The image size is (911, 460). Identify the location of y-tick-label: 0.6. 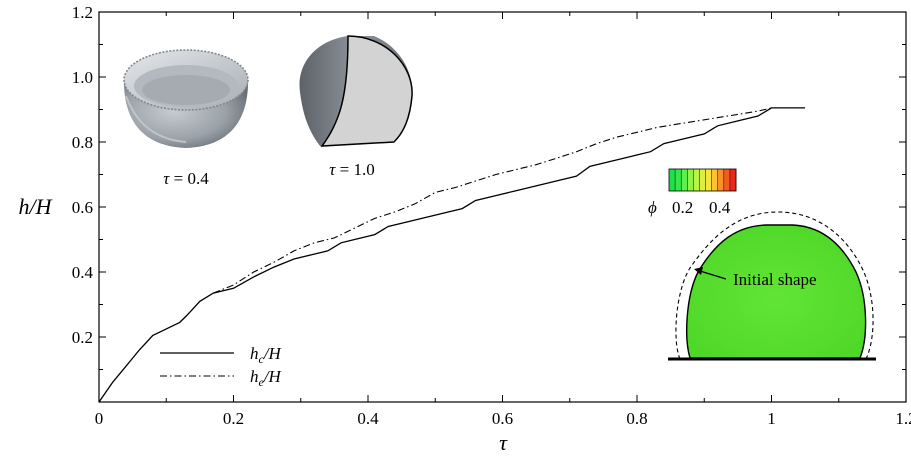
(82, 207).